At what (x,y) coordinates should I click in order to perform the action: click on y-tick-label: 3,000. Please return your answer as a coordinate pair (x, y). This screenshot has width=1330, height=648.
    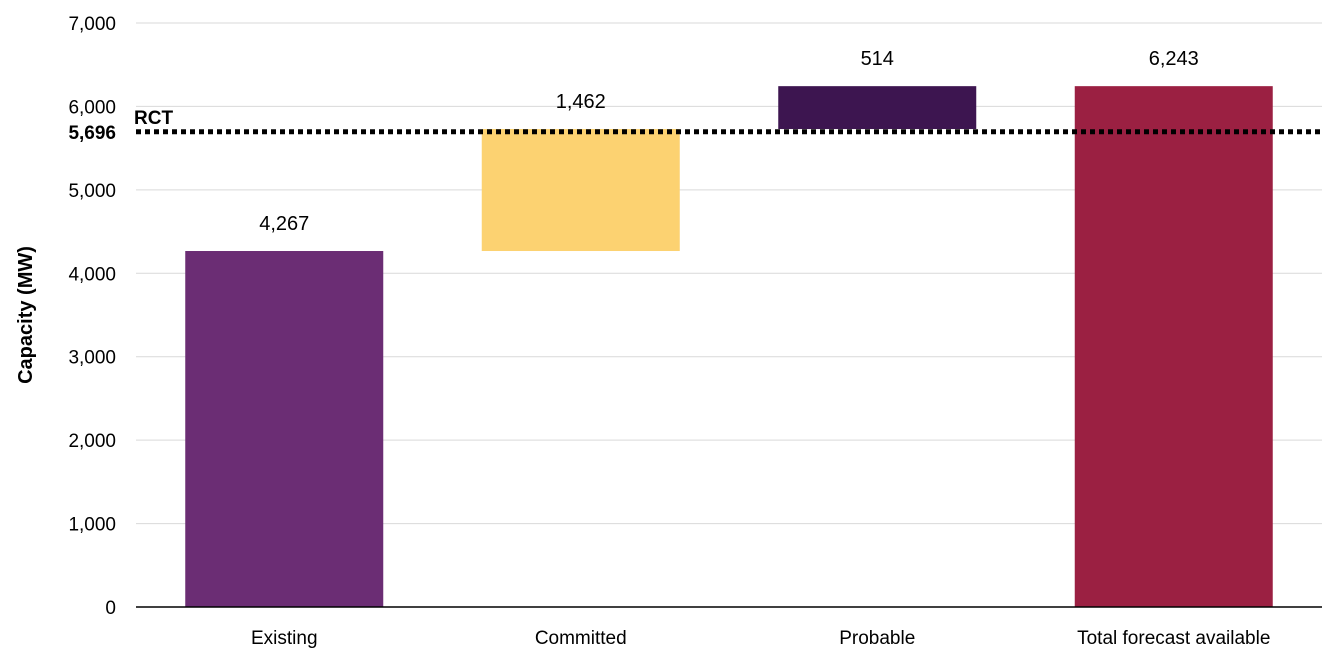
    Looking at the image, I should click on (92, 358).